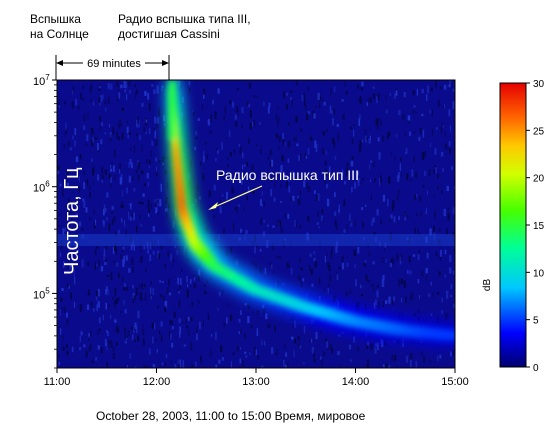 Image resolution: width=553 pixels, height=434 pixels. I want to click on colorbar-tick-label: 0, so click(536, 368).